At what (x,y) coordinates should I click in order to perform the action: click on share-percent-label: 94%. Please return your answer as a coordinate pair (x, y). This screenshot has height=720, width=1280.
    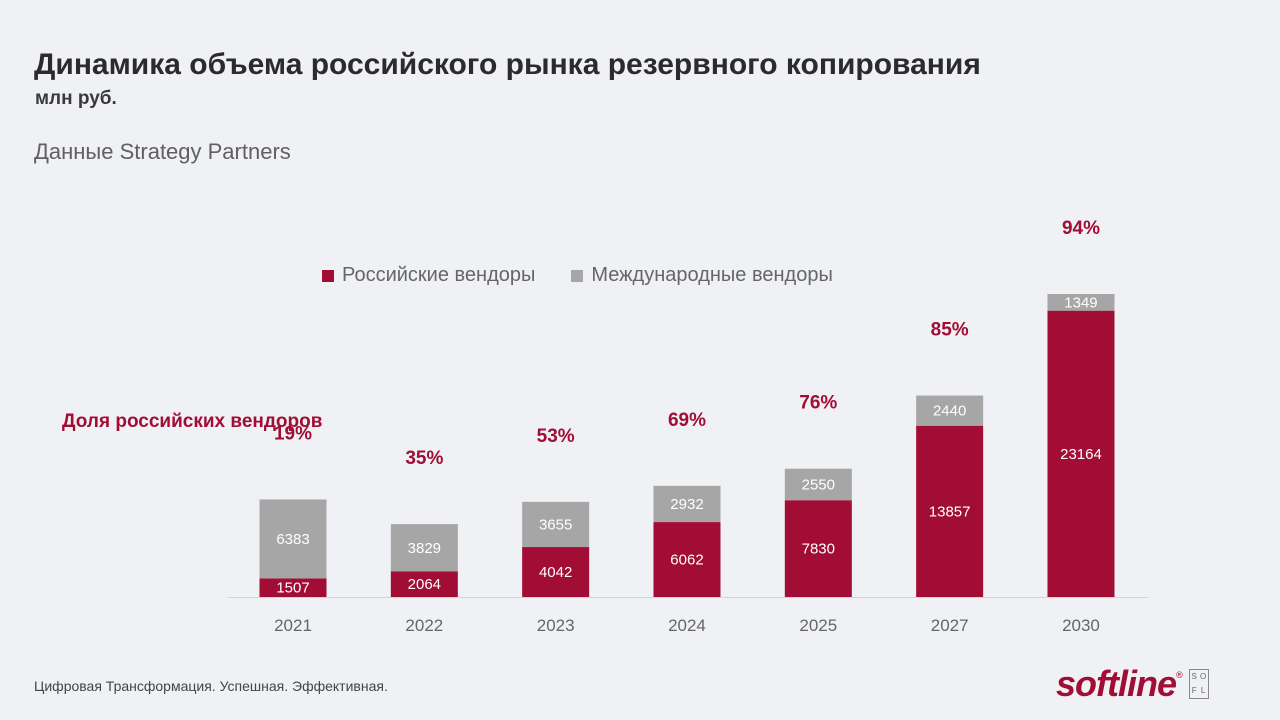
    Looking at the image, I should click on (1081, 228).